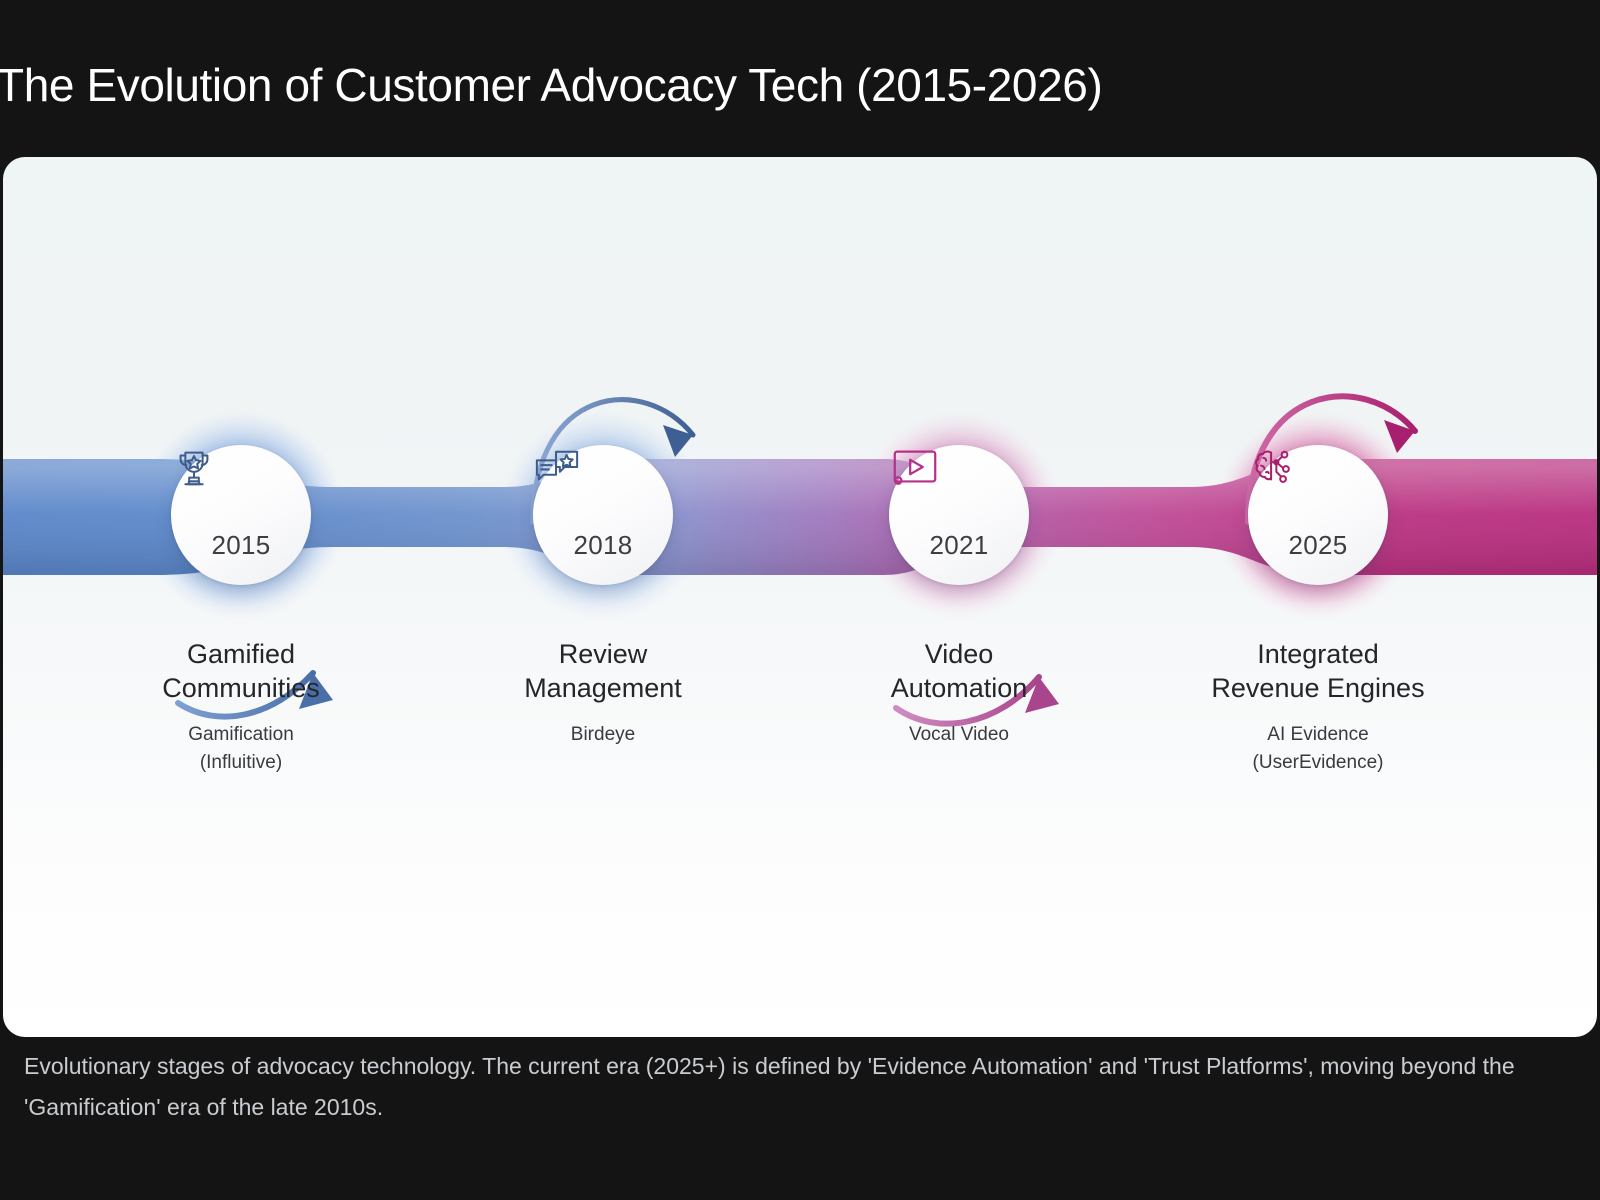 The image size is (1600, 1200). I want to click on milestone-subtitle: Gamification (Influitive), so click(241, 748).